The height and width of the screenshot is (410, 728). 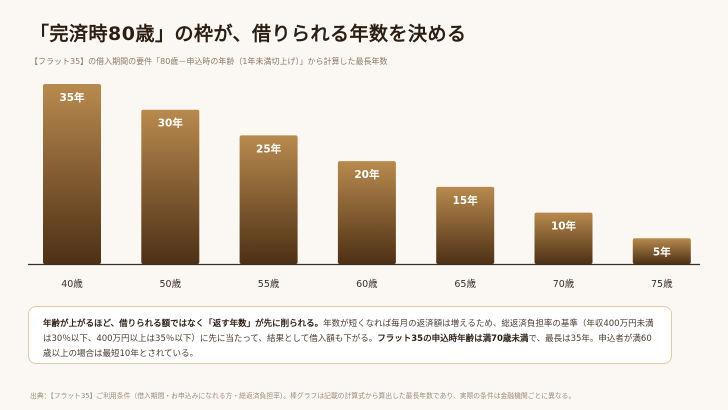 What do you see at coordinates (466, 200) in the screenshot?
I see `bar-value-label: 15年` at bounding box center [466, 200].